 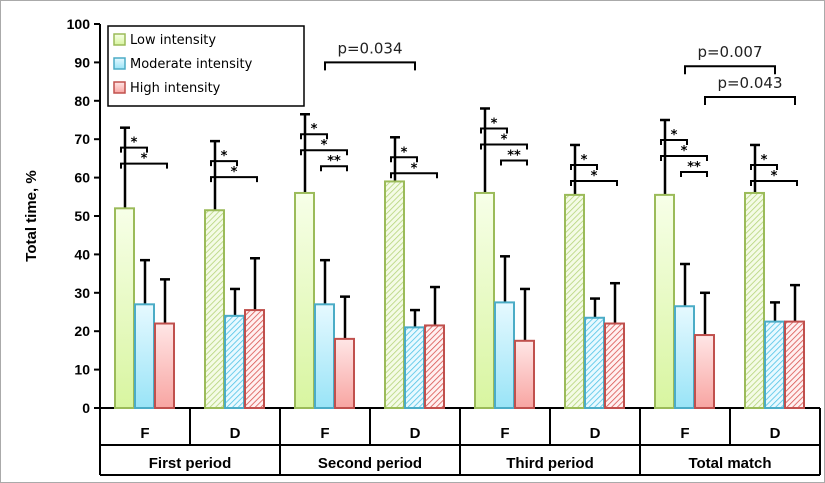 I want to click on legend-label: Low intensity, so click(x=173, y=40).